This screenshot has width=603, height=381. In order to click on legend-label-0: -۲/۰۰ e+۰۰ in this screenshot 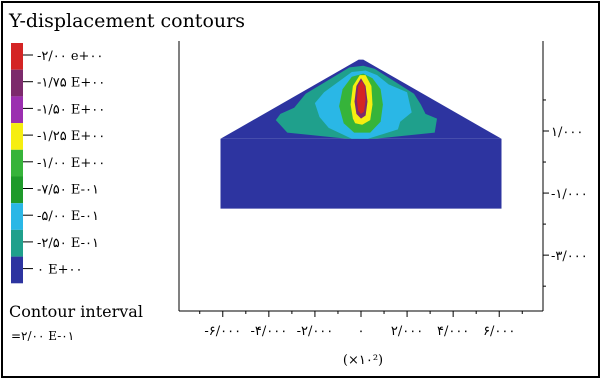, I will do `click(70, 56)`.